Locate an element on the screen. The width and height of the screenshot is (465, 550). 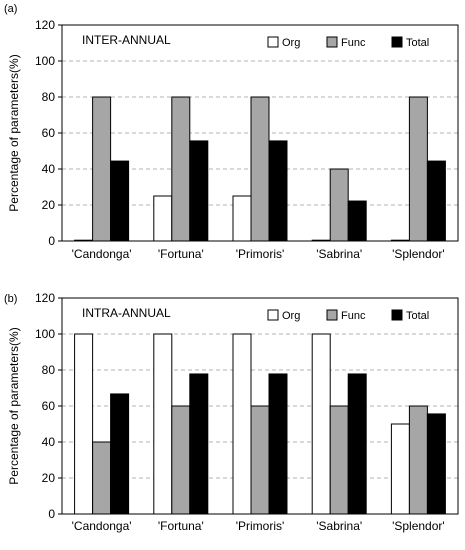
panel-b-category-label: 'Splendor' is located at coordinates (418, 526).